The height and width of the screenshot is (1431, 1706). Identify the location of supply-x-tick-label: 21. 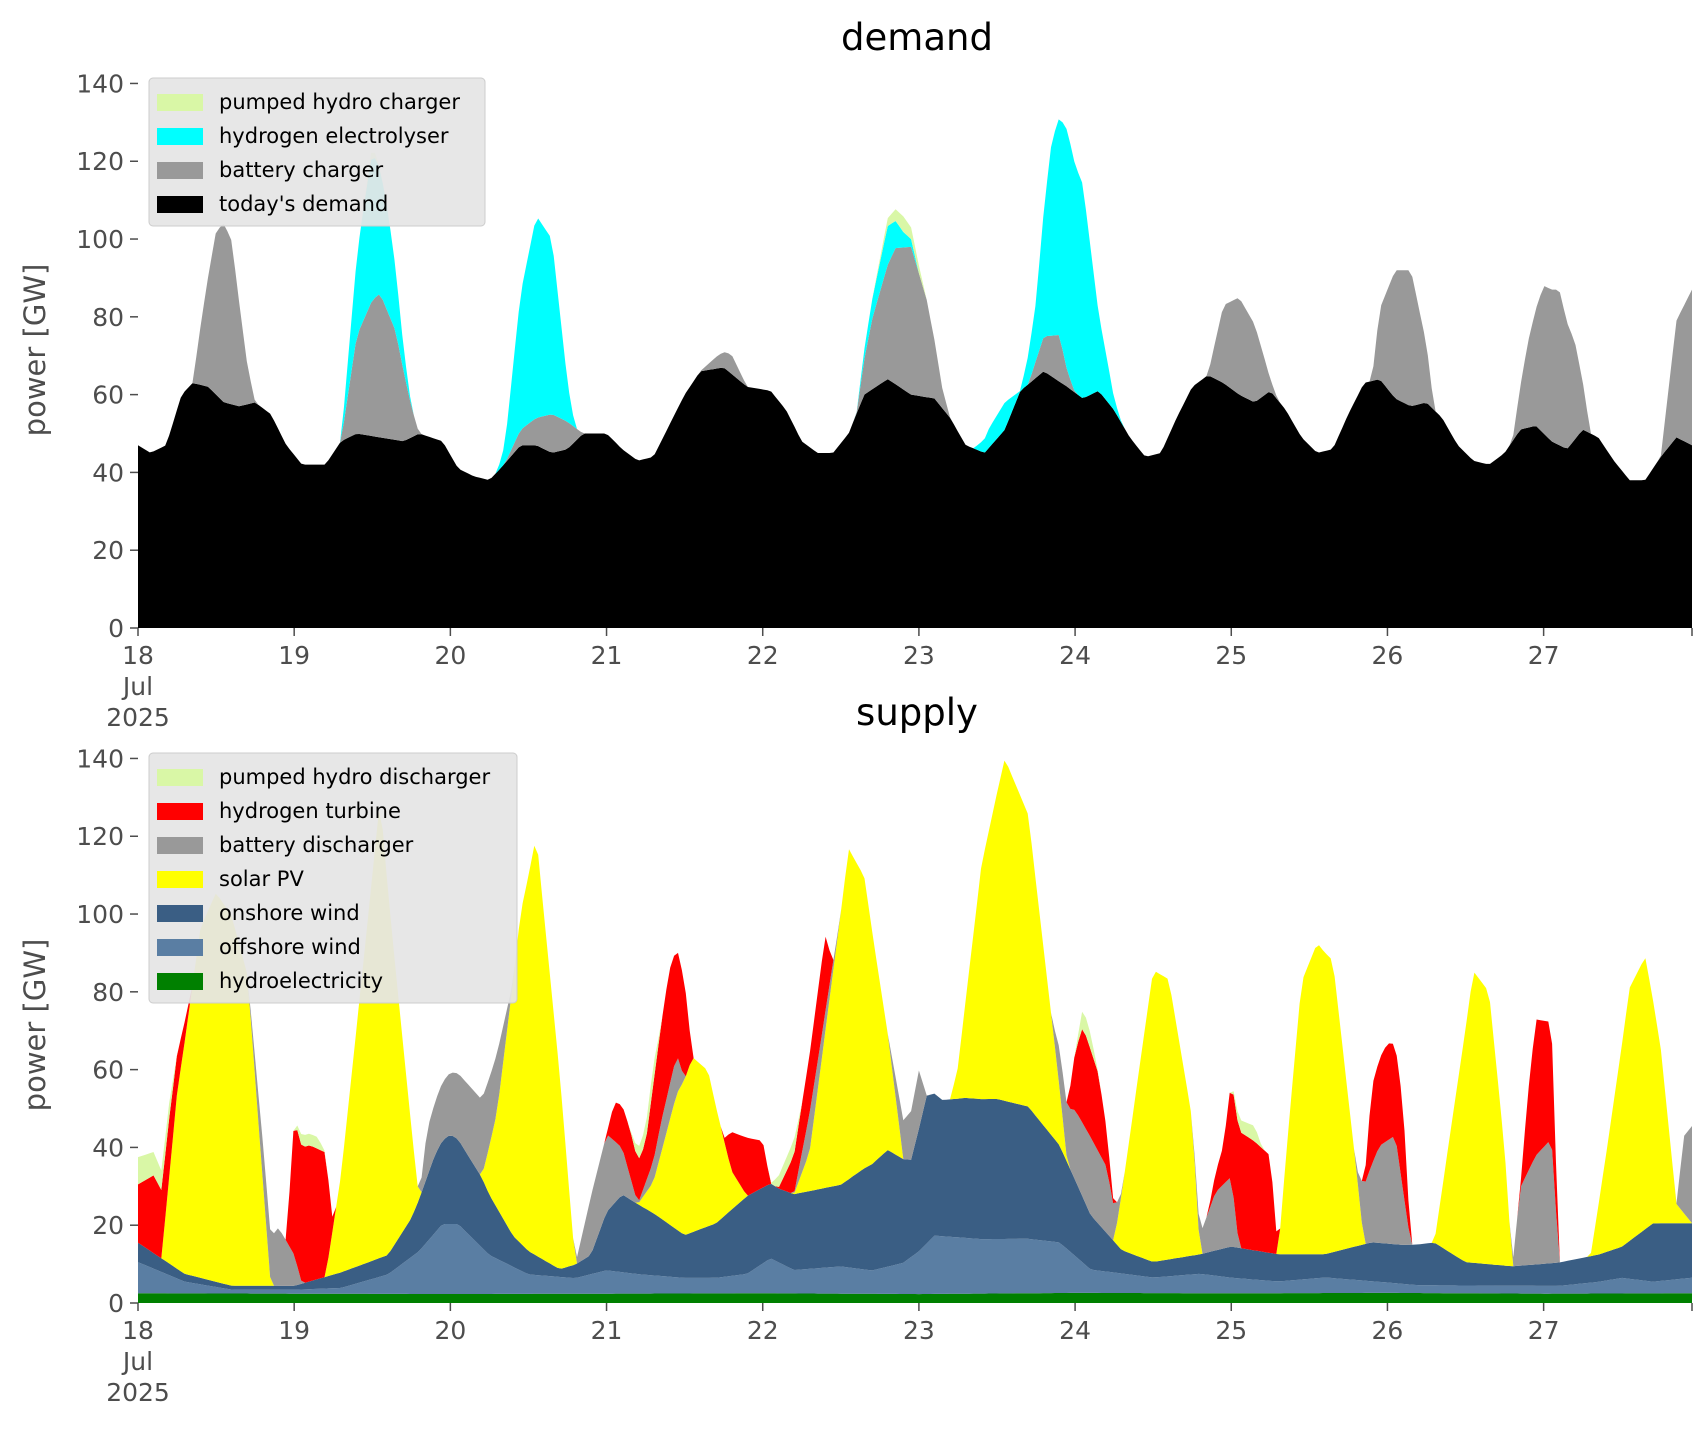
(607, 1330).